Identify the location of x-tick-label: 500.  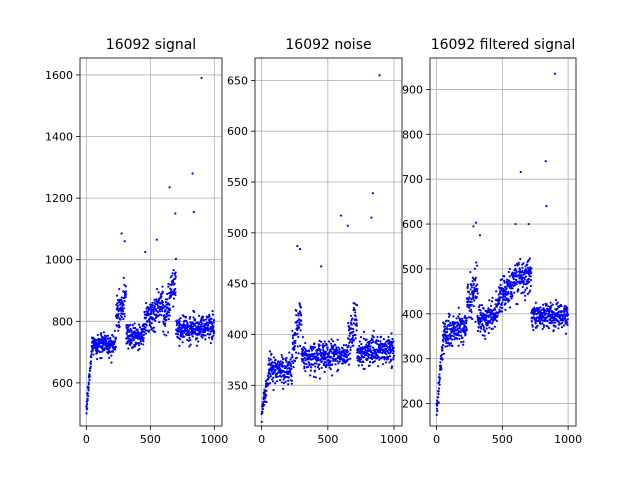
(502, 439).